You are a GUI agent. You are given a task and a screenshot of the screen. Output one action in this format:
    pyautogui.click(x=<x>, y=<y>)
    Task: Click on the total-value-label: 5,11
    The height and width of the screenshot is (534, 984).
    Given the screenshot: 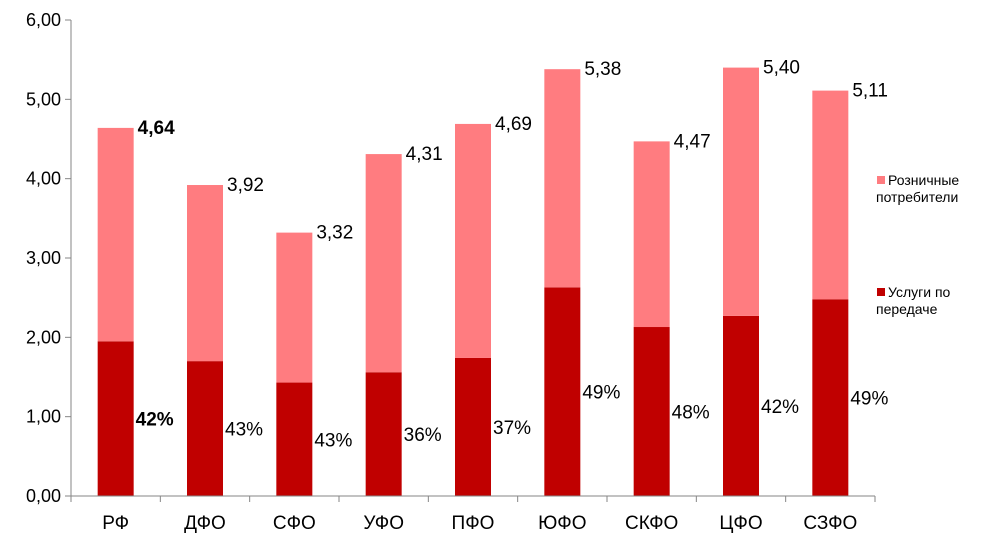 What is the action you would take?
    pyautogui.click(x=870, y=91)
    